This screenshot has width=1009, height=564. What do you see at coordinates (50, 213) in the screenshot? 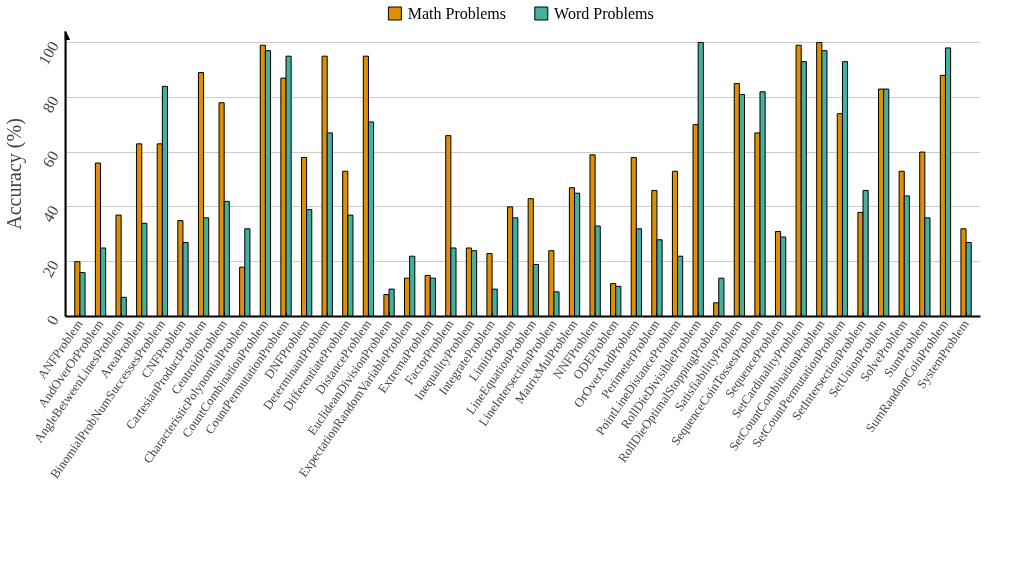
I see `y-tick-label: 40` at bounding box center [50, 213].